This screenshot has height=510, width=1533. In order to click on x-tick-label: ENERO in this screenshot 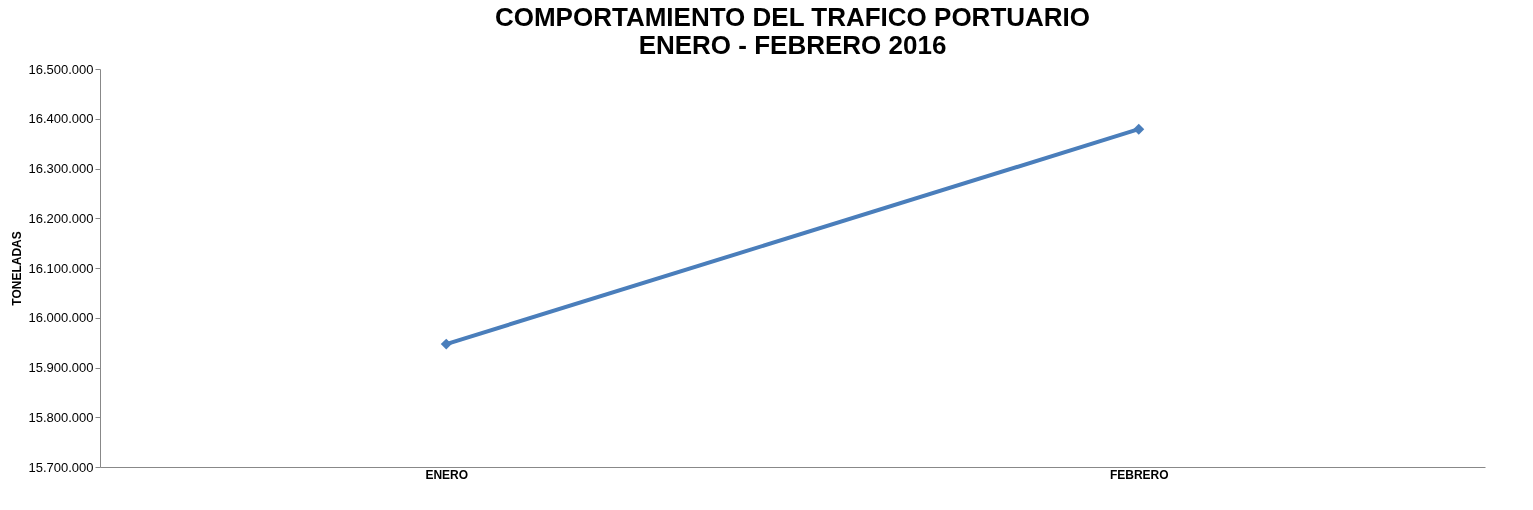, I will do `click(447, 474)`.